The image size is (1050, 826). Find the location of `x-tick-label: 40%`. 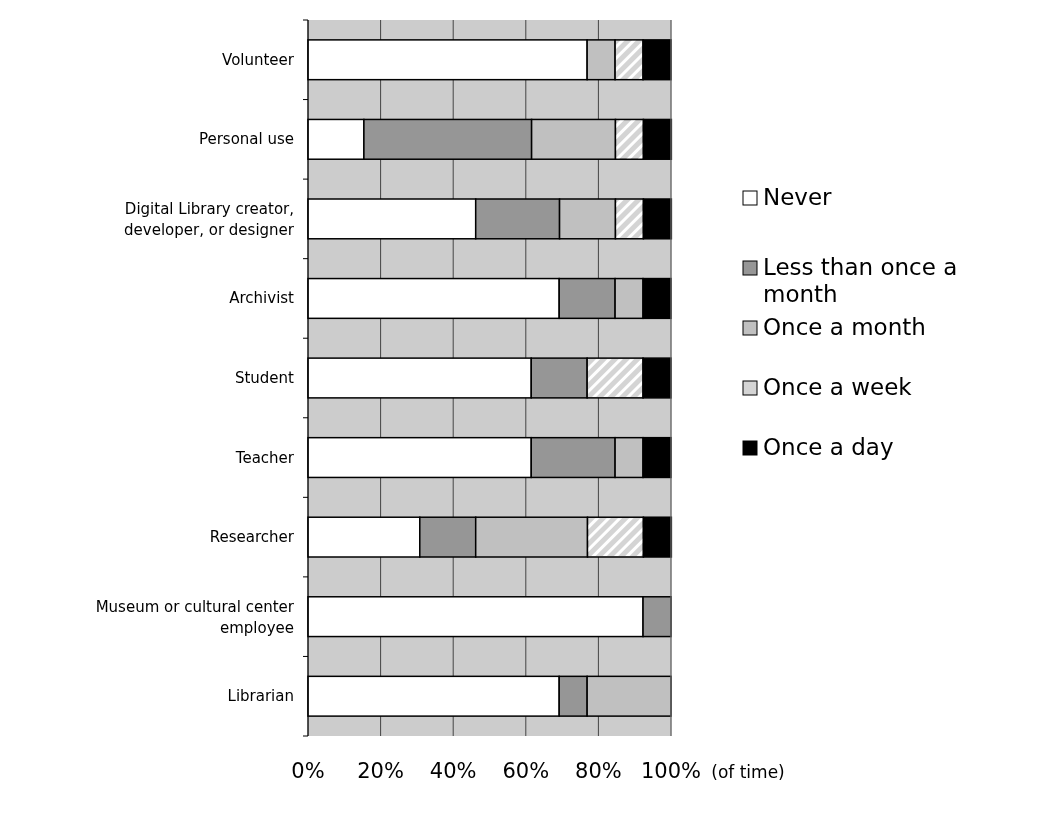

x-tick-label: 40% is located at coordinates (453, 771).